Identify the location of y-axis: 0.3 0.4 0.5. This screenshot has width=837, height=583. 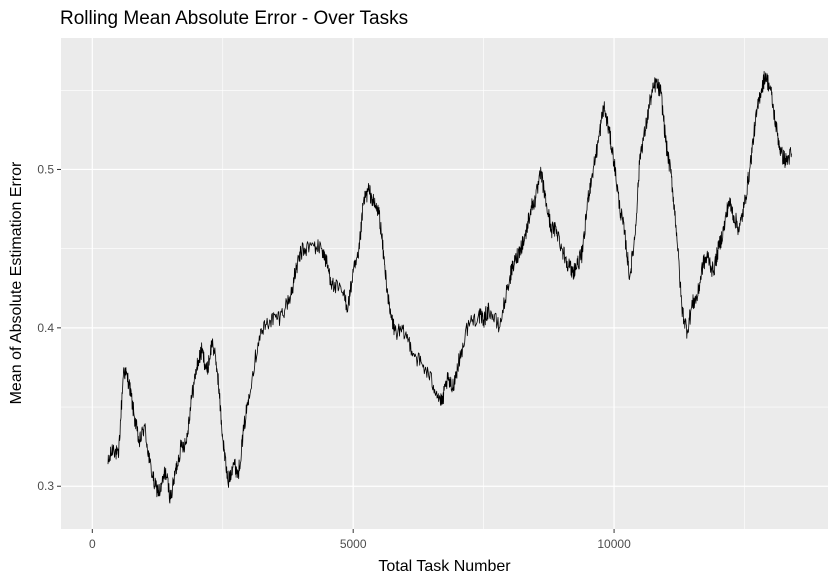
(49, 327).